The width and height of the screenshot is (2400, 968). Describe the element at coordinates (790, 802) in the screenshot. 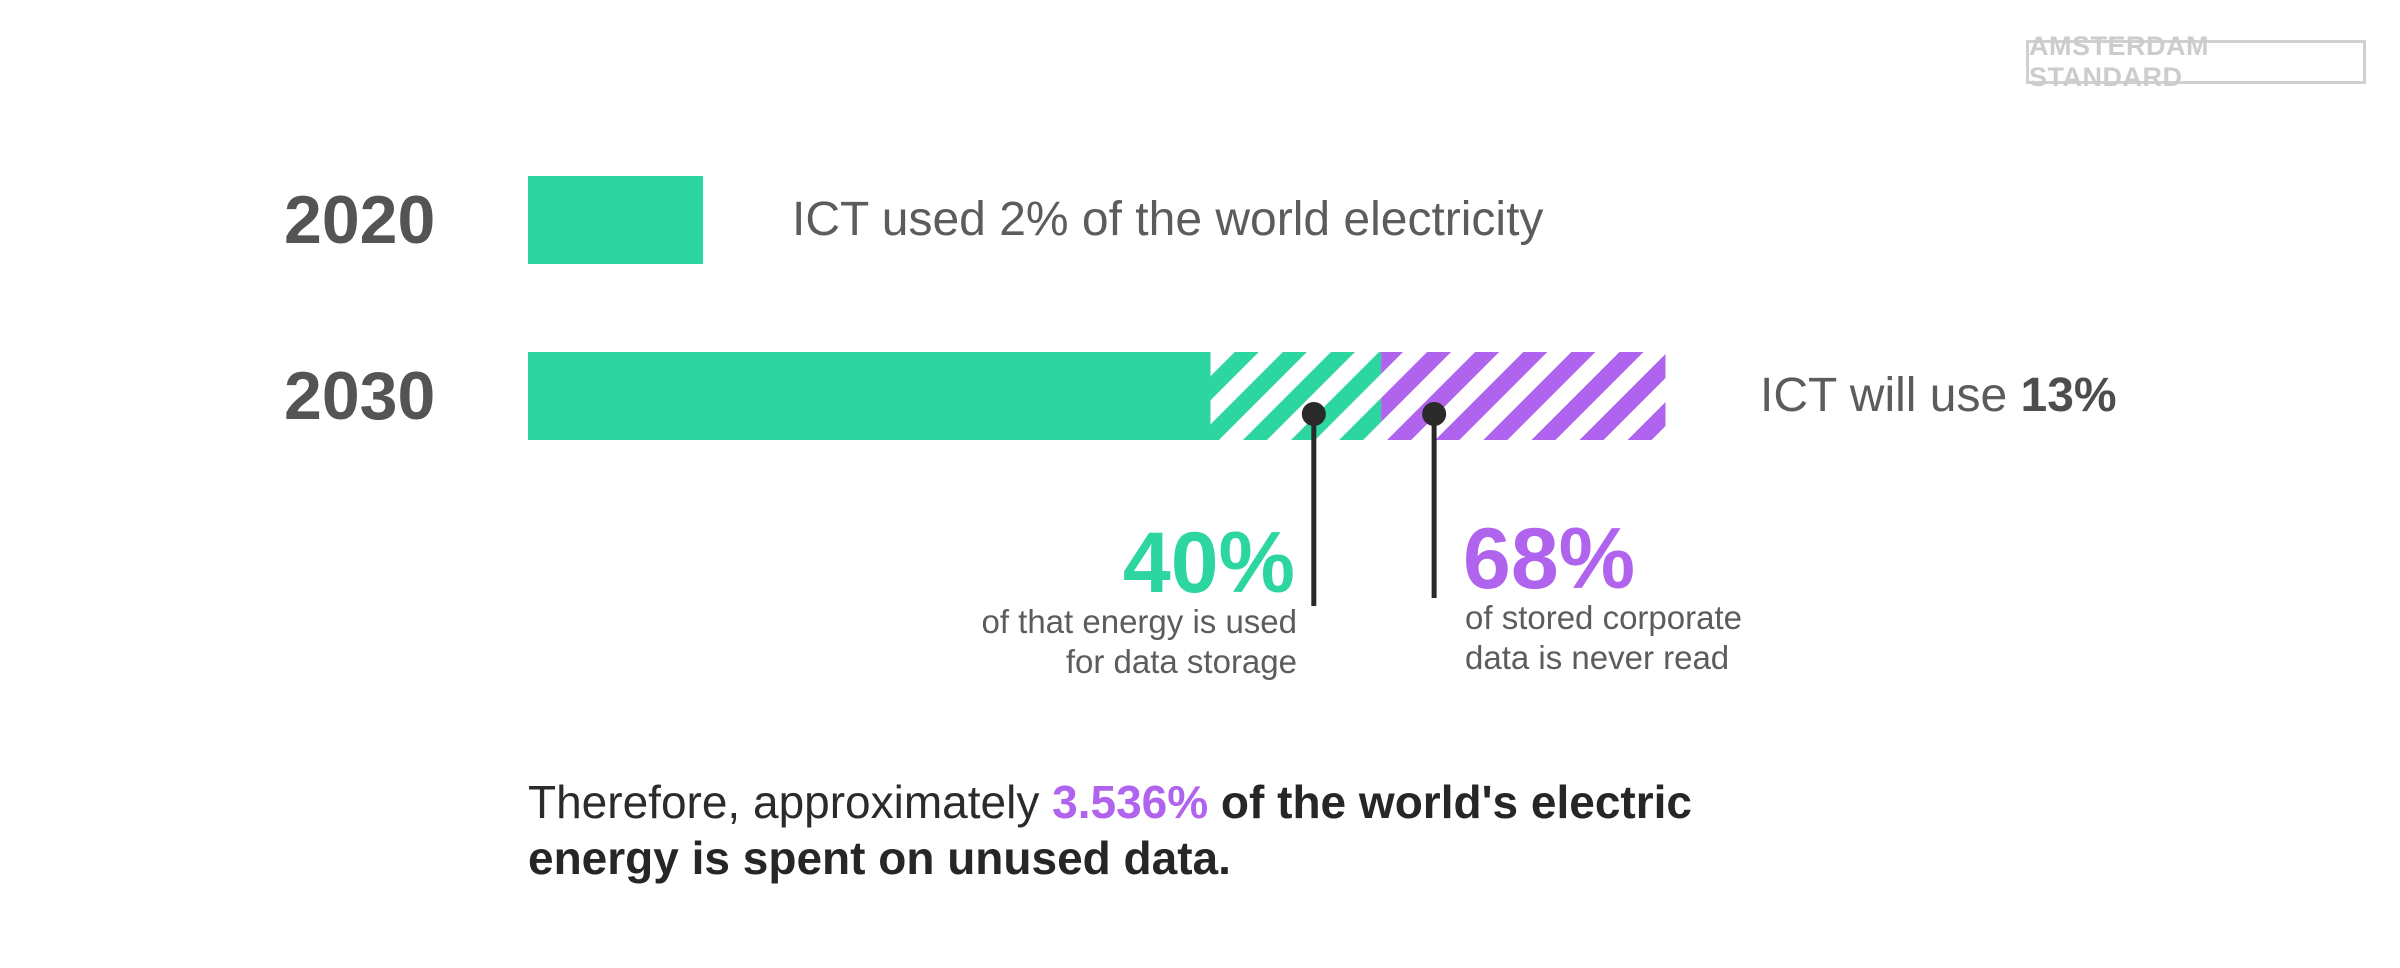

I see `conclusion-prefix: Therefore, approximately` at that location.